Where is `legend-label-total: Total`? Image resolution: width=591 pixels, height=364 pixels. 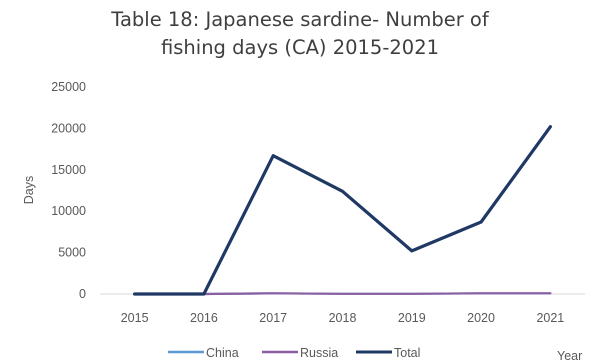
legend-label-total: Total is located at coordinates (407, 353).